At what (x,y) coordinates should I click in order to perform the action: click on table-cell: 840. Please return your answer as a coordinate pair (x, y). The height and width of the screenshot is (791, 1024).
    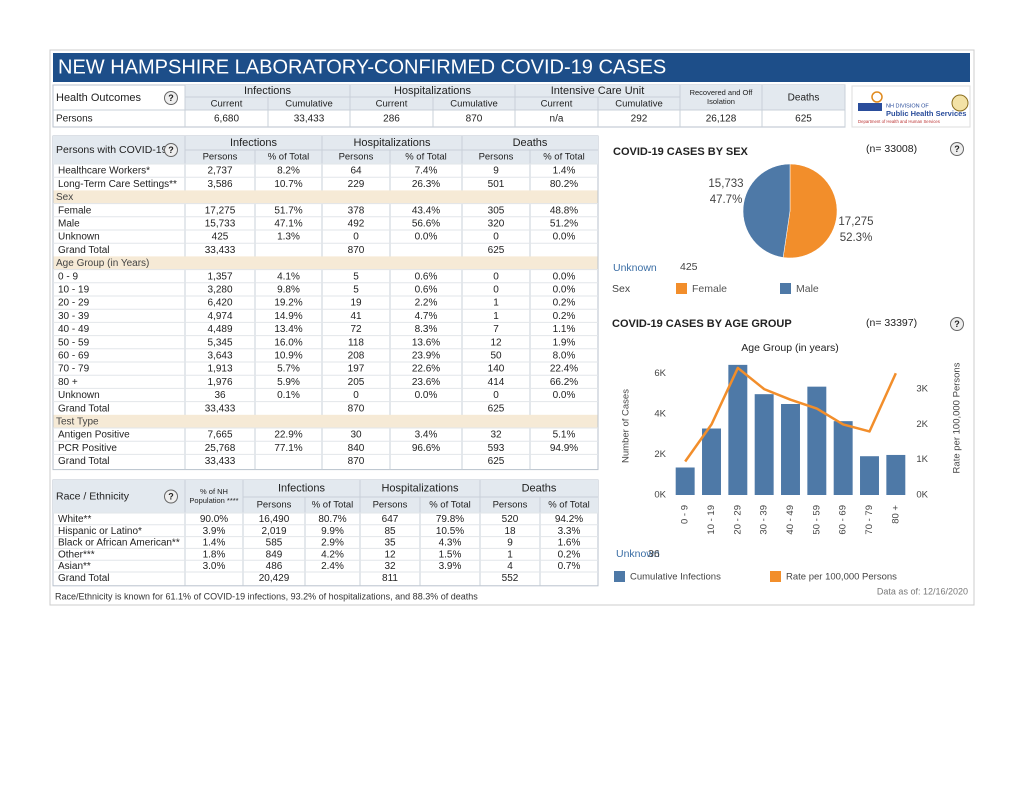
    Looking at the image, I should click on (356, 448).